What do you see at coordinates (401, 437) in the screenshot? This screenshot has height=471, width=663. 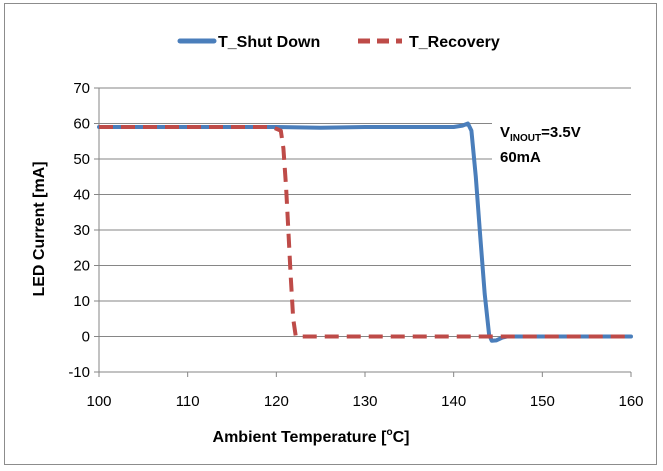 I see `x-axis-title-tail: C]` at bounding box center [401, 437].